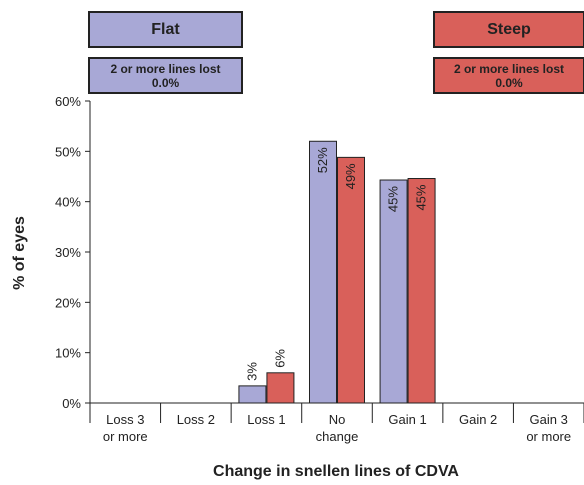 The width and height of the screenshot is (584, 485). Describe the element at coordinates (125, 419) in the screenshot. I see `x-tick-label: Loss 3` at that location.